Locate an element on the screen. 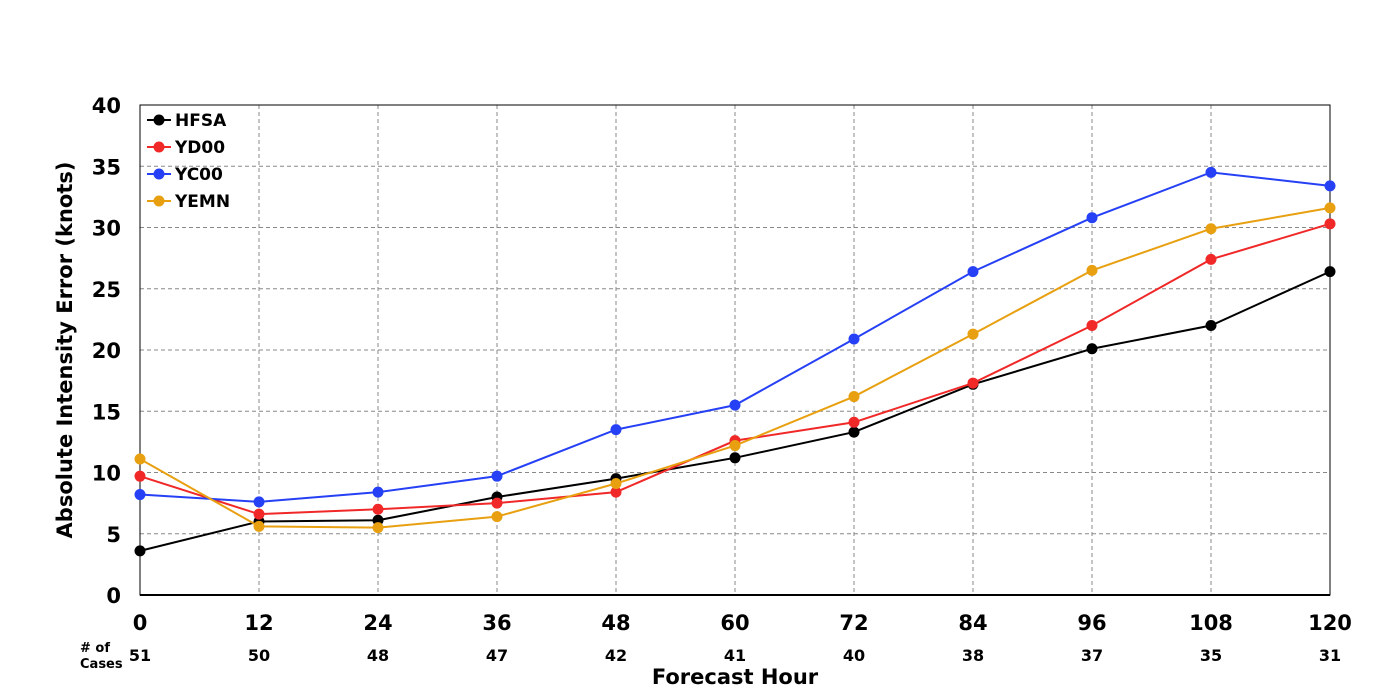 Image resolution: width=1400 pixels, height=700 pixels. x-tick-label: 12 is located at coordinates (258, 623).